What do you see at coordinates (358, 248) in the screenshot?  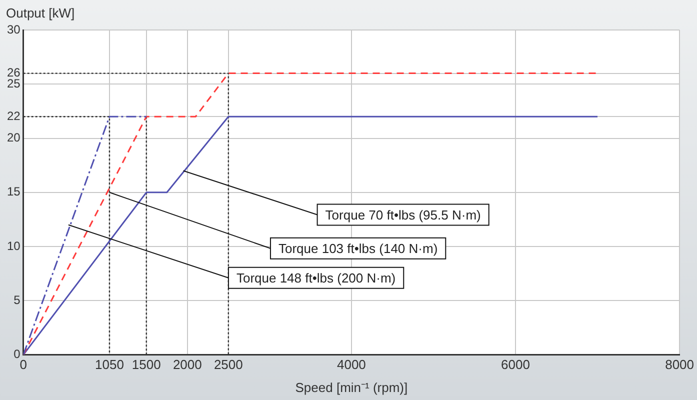 I see `annotation: Torque 103 ft•lbs (140 N·m)` at bounding box center [358, 248].